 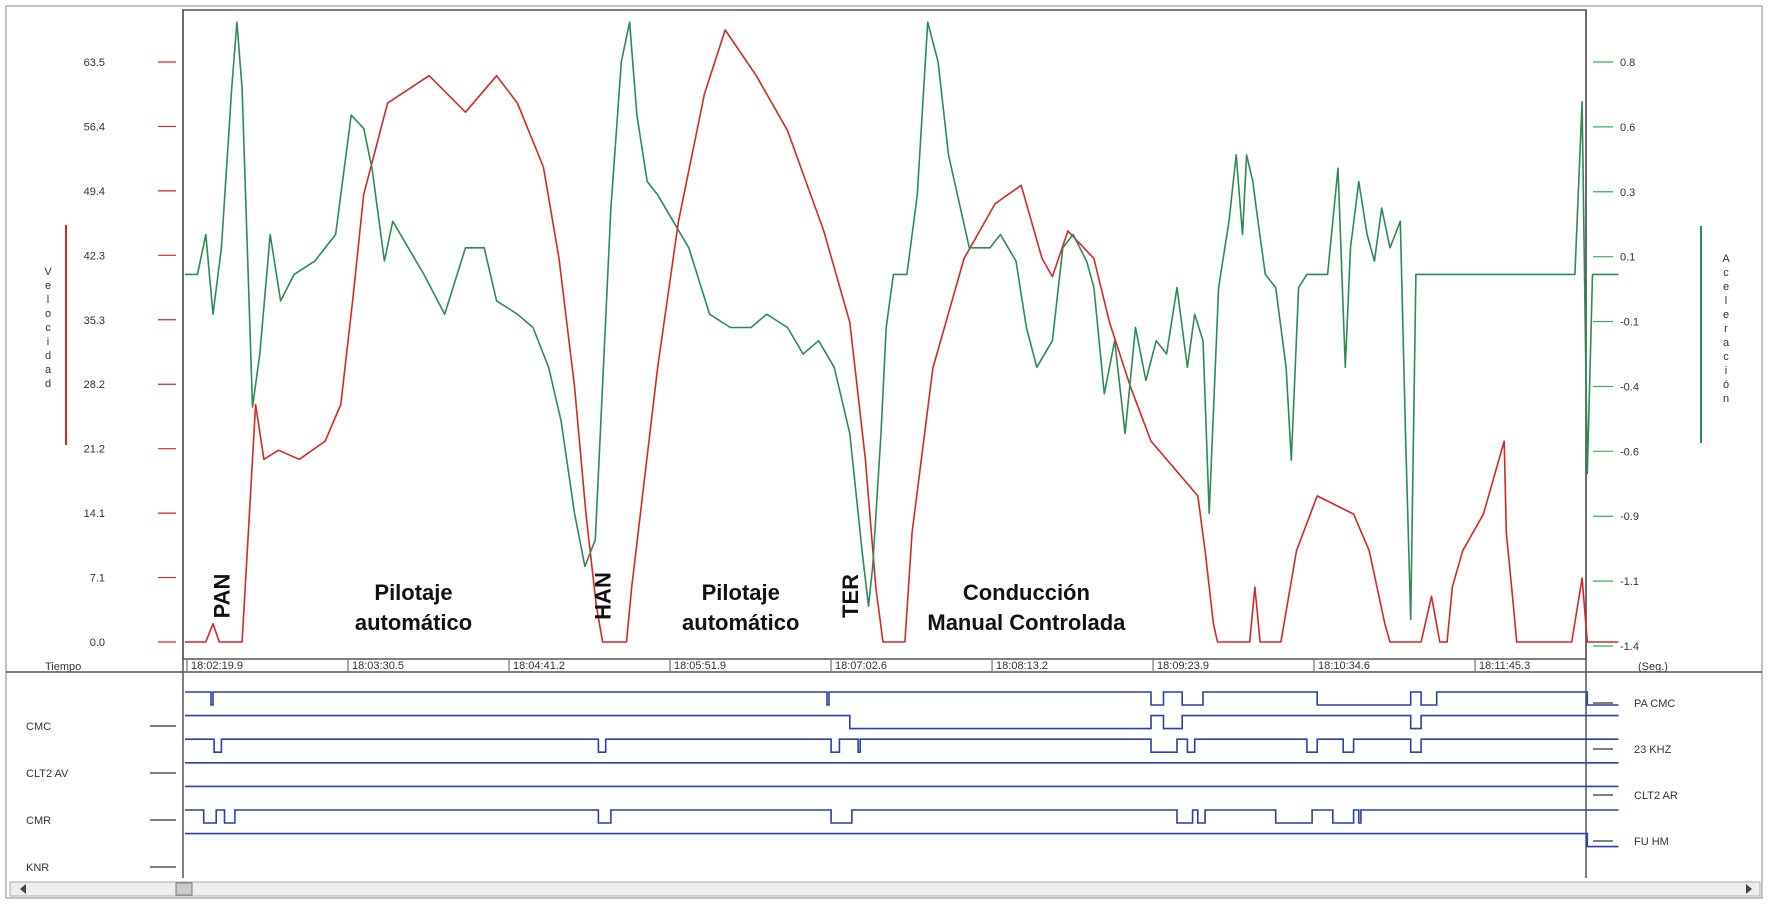 I want to click on left-tick-label: 21.2, so click(x=94, y=450).